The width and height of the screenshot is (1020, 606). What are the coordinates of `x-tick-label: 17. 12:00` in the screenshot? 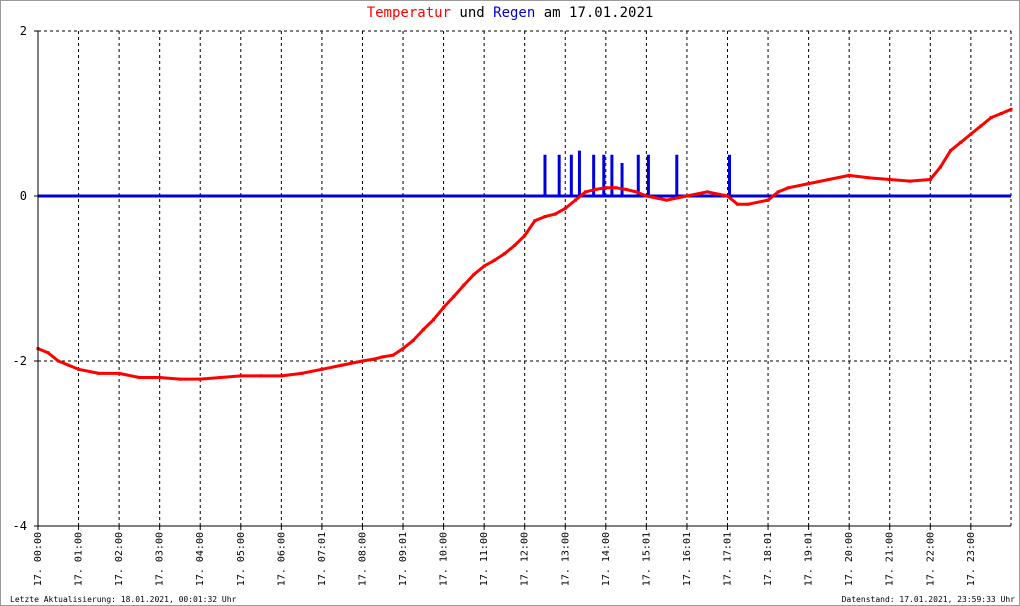 It's located at (525, 559).